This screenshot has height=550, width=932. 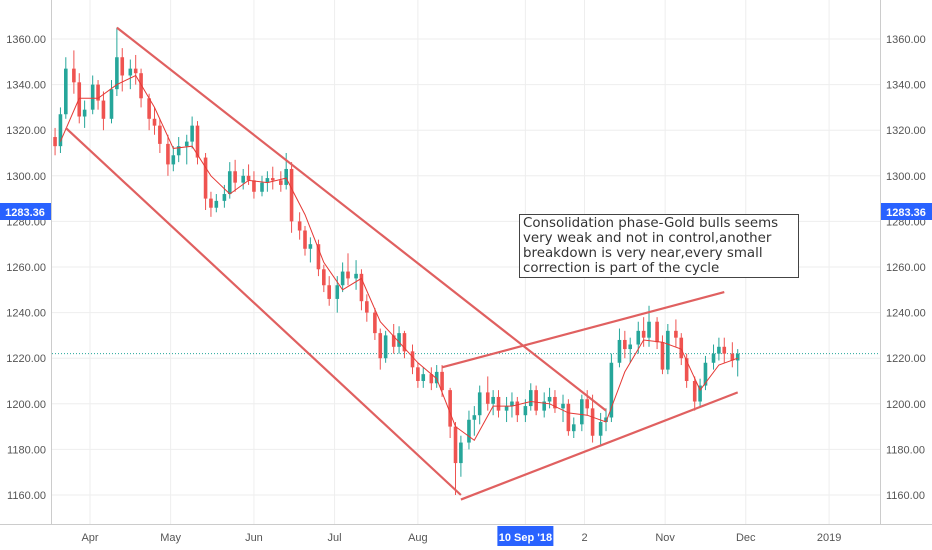 What do you see at coordinates (335, 538) in the screenshot?
I see `x-tick-label: Jul` at bounding box center [335, 538].